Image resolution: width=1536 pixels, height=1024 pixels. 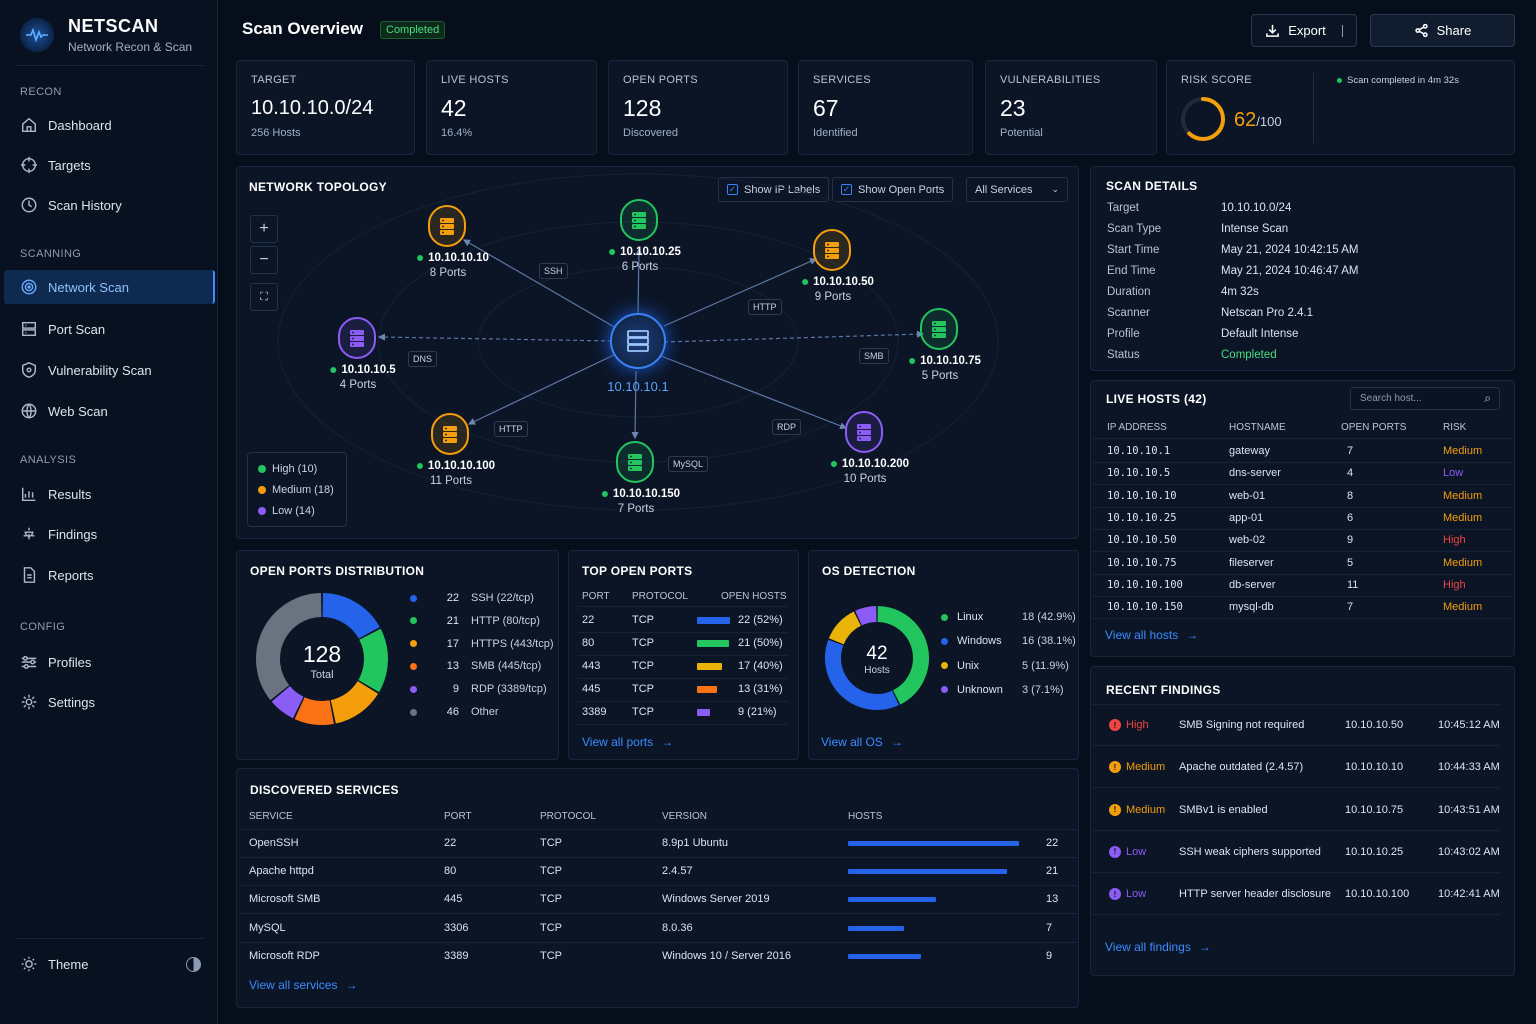 I want to click on node-ports: 9 Ports, so click(x=833, y=297).